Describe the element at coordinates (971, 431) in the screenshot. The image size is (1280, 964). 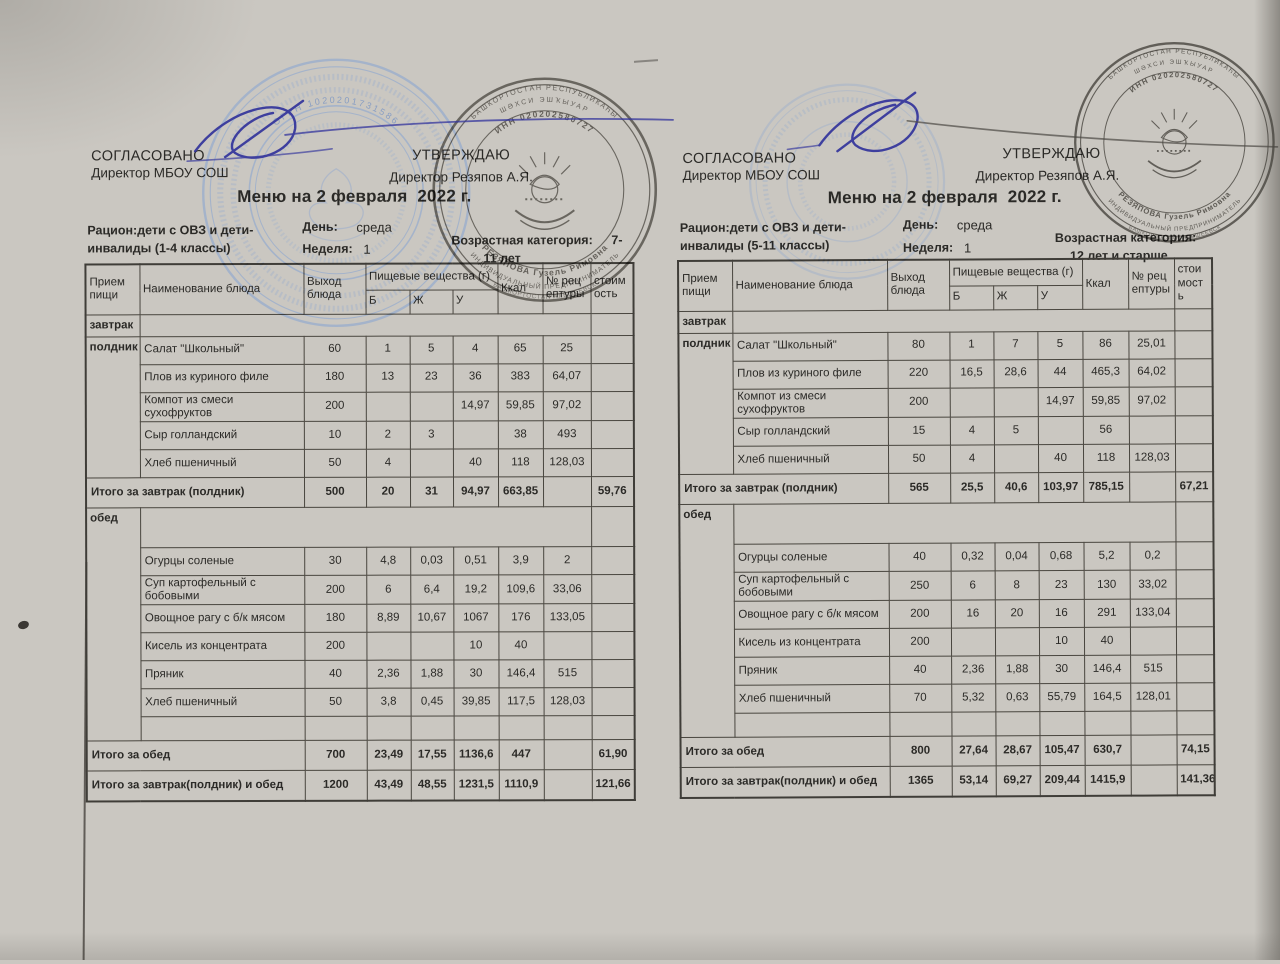
I see `dish-value: 4` at that location.